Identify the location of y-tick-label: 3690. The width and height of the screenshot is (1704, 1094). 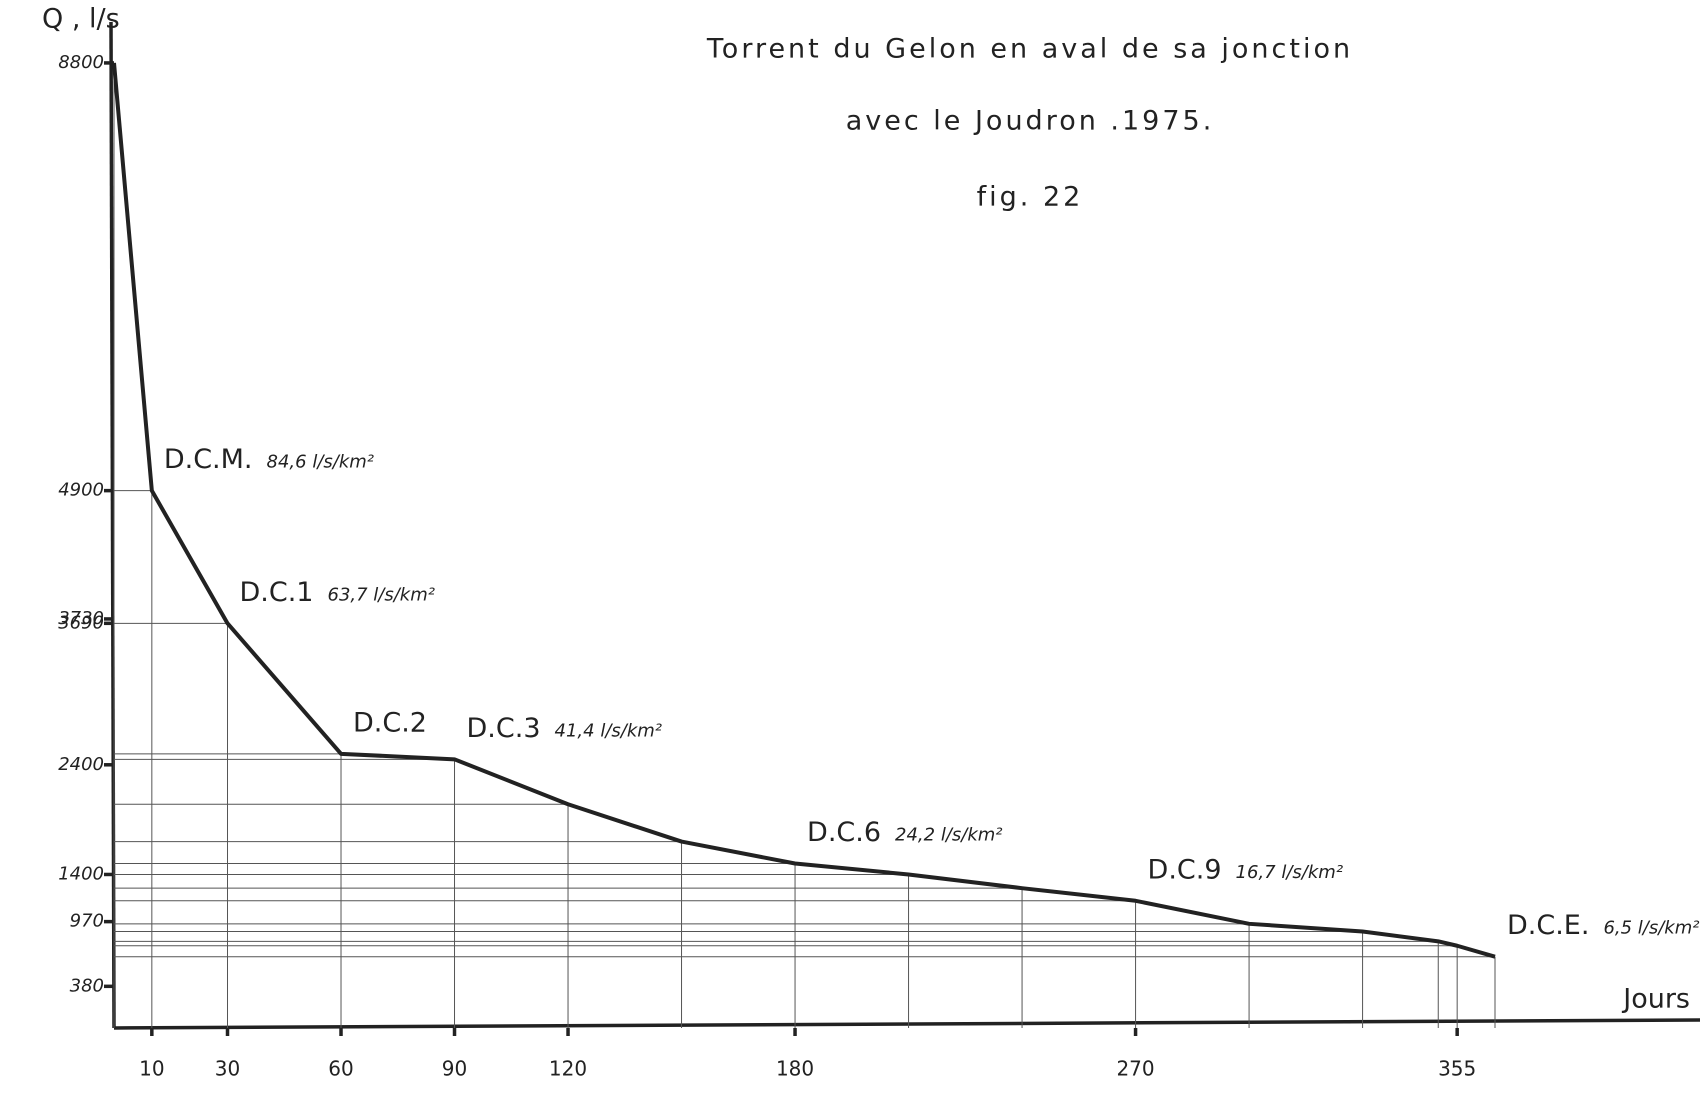
(81, 622).